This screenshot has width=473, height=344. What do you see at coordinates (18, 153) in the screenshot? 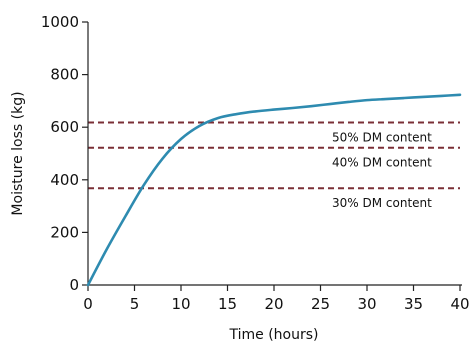
I see `y-axis-title: Moisture loss (kg)` at bounding box center [18, 153].